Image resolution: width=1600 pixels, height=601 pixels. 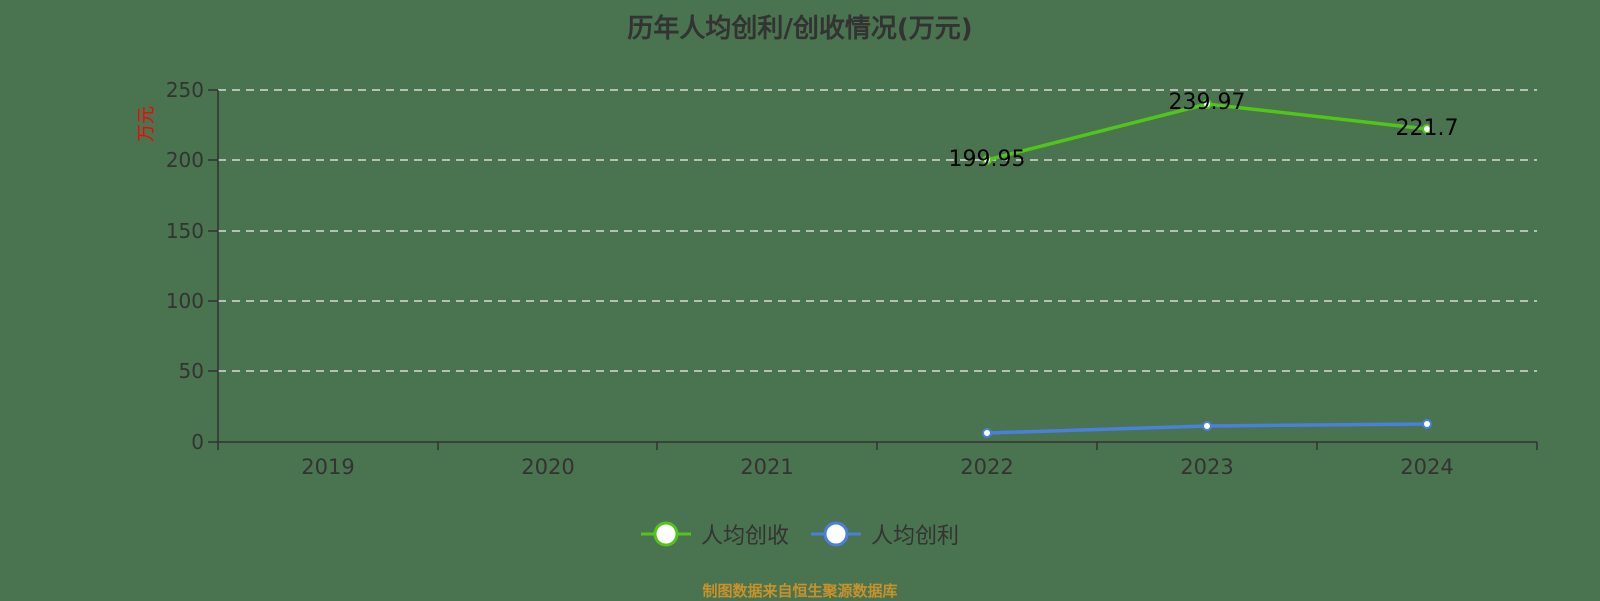 What do you see at coordinates (800, 29) in the screenshot?
I see `chart-title: 历年人均创利/创收情况(万元)` at bounding box center [800, 29].